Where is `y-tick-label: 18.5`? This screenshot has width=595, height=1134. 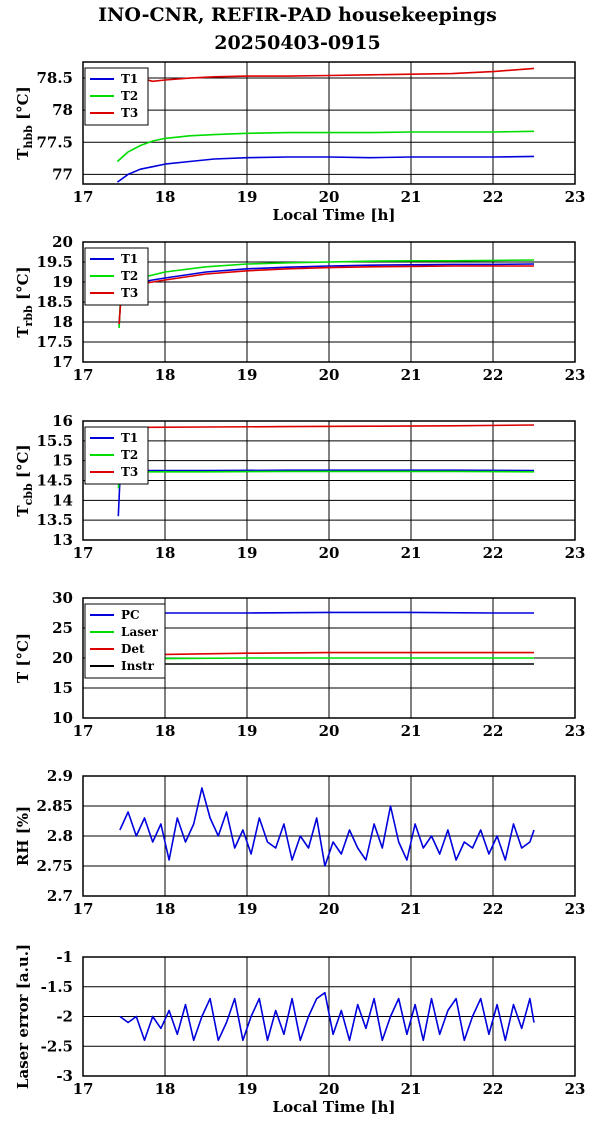
y-tick-label: 18.5 is located at coordinates (54, 302).